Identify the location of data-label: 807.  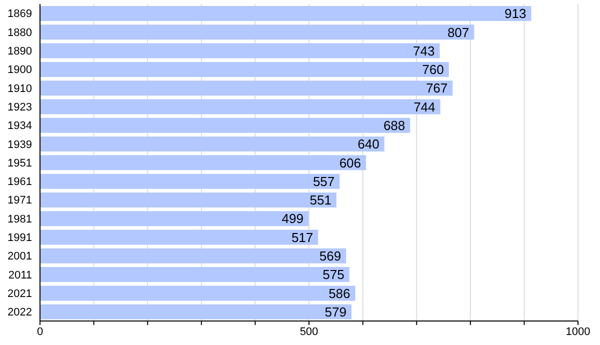
(458, 32).